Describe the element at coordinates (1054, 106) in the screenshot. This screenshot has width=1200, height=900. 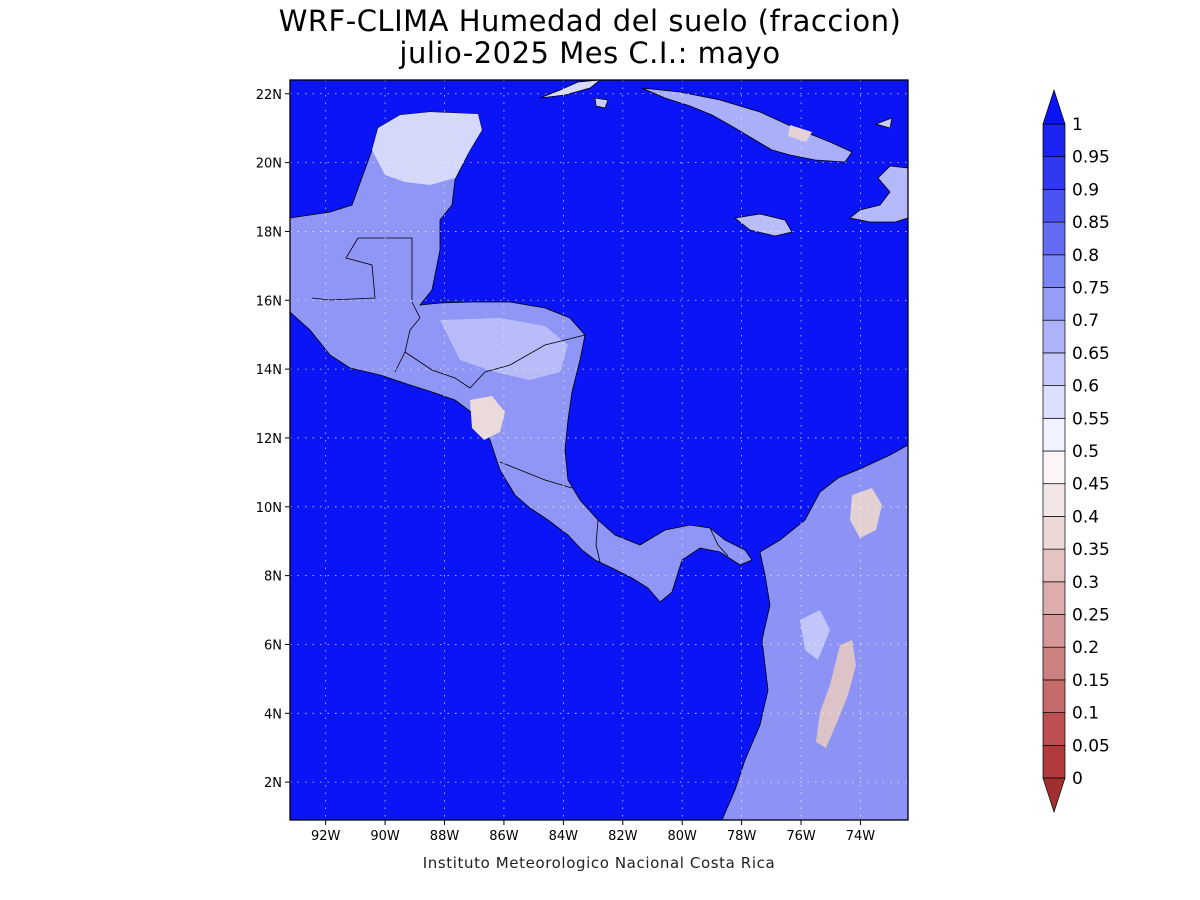
I see `colorbar-high-arrow` at that location.